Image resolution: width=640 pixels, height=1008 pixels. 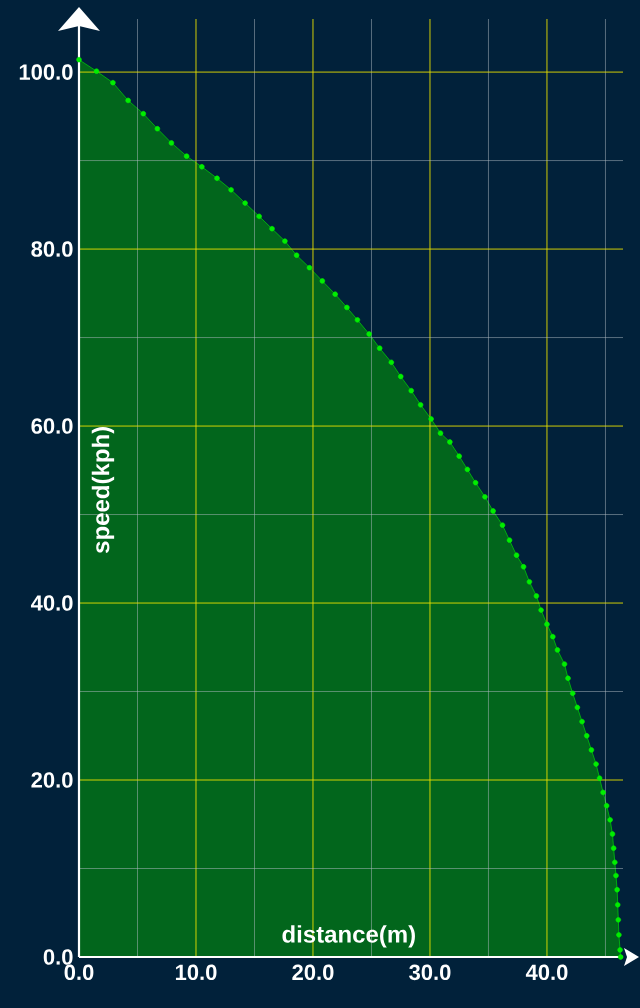 I want to click on x-tick-label: 10.0, so click(x=196, y=972).